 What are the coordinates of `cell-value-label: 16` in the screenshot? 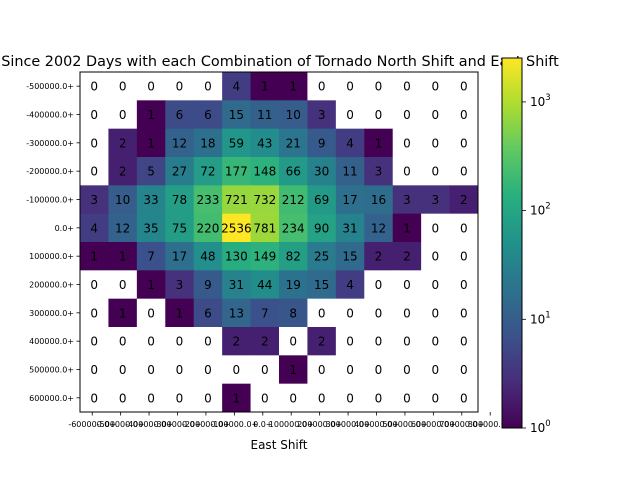 It's located at (378, 200).